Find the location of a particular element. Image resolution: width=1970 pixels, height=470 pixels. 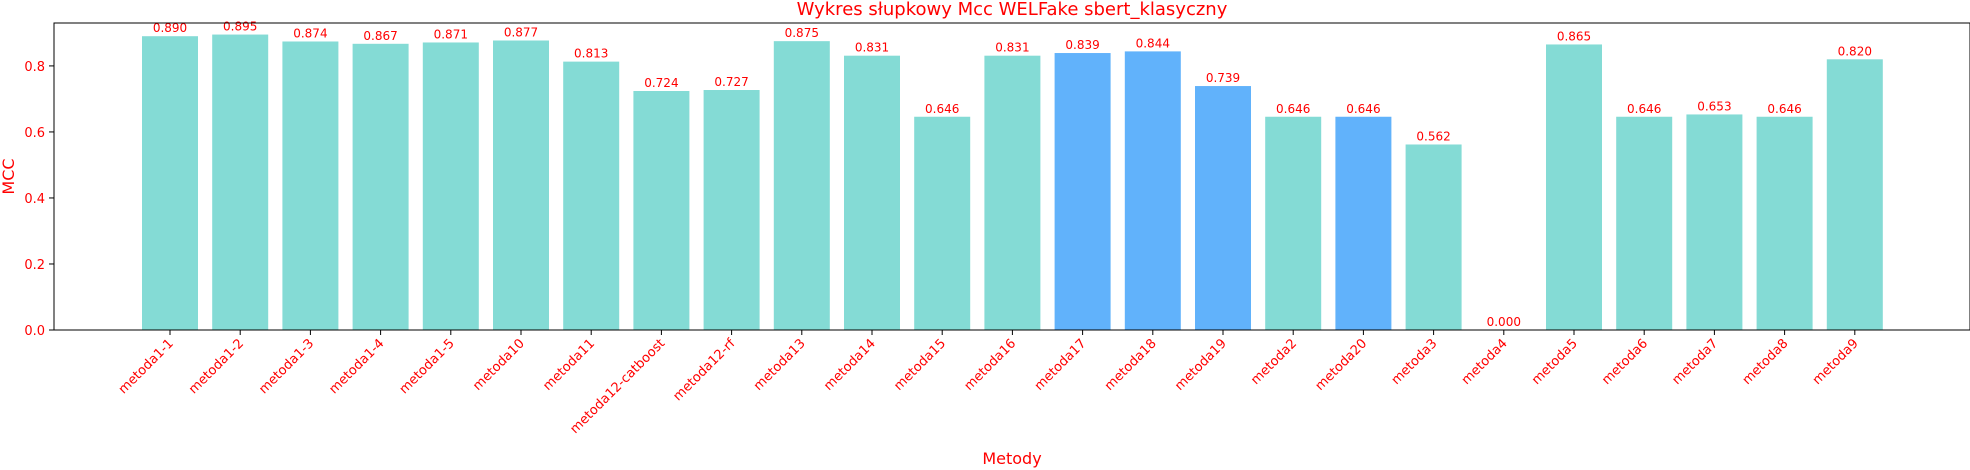

bar-metoda12-catboost is located at coordinates (661, 210).